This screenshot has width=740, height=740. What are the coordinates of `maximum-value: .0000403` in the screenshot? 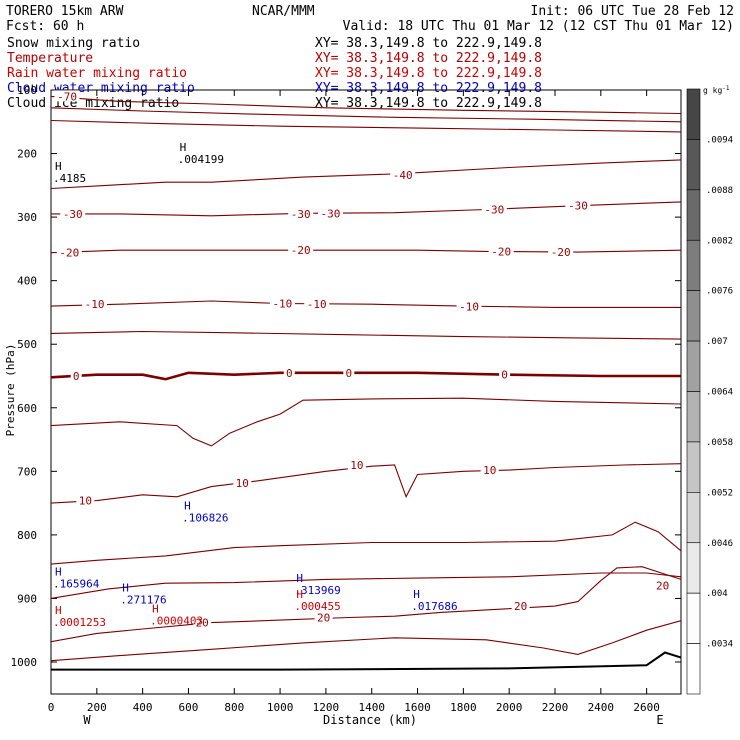 It's located at (176, 621).